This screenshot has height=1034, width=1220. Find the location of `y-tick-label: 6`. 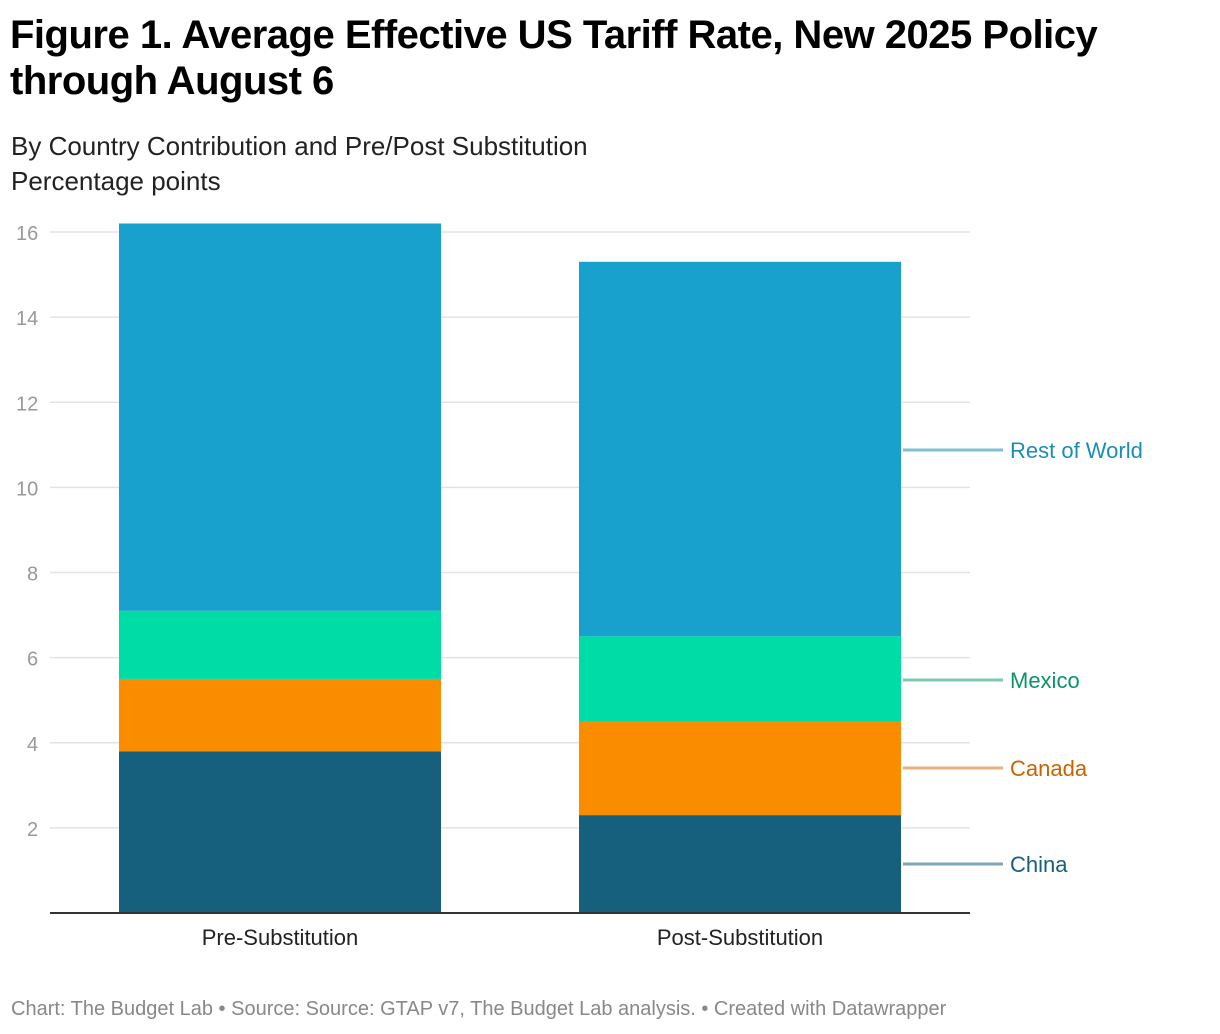

y-tick-label: 6 is located at coordinates (32, 660).